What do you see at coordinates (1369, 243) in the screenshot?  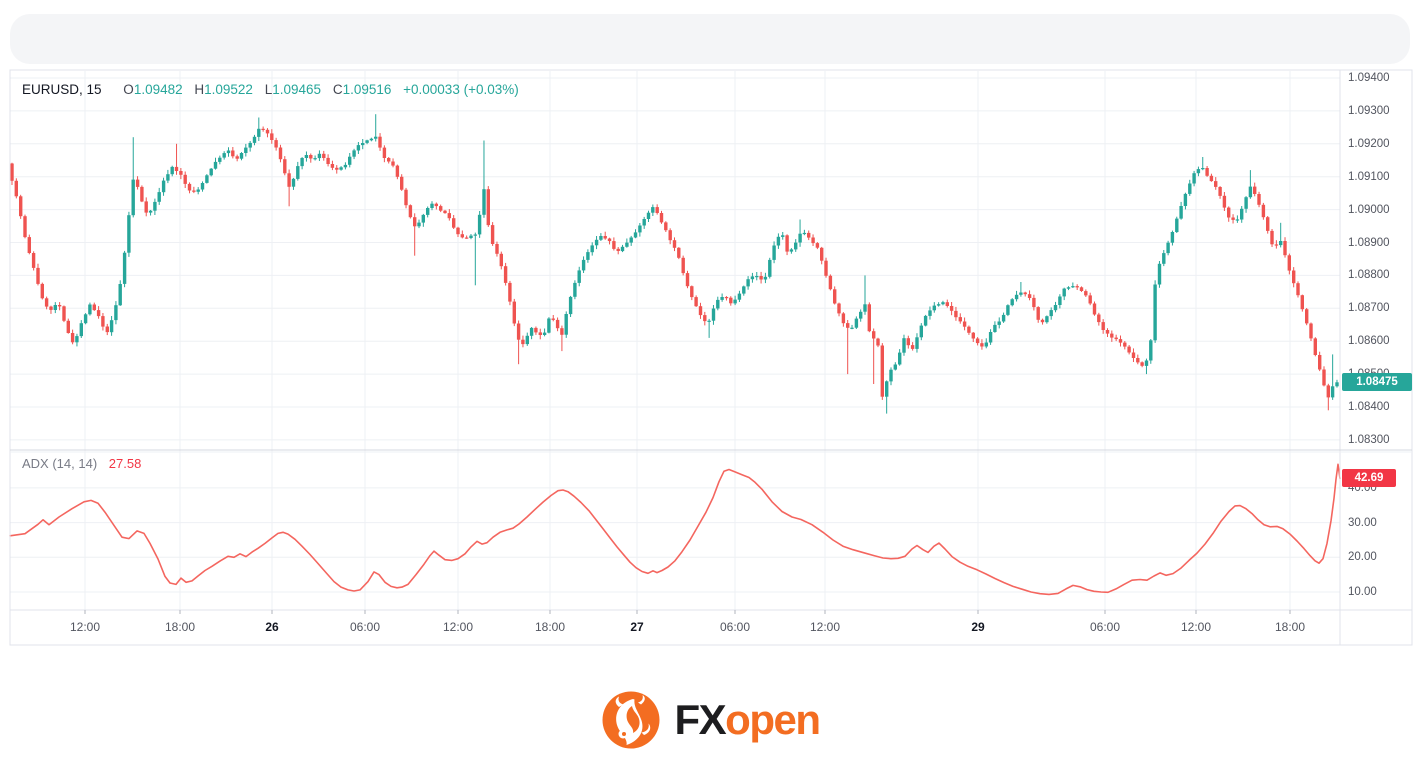 I see `price-axis-label: 1.08900` at bounding box center [1369, 243].